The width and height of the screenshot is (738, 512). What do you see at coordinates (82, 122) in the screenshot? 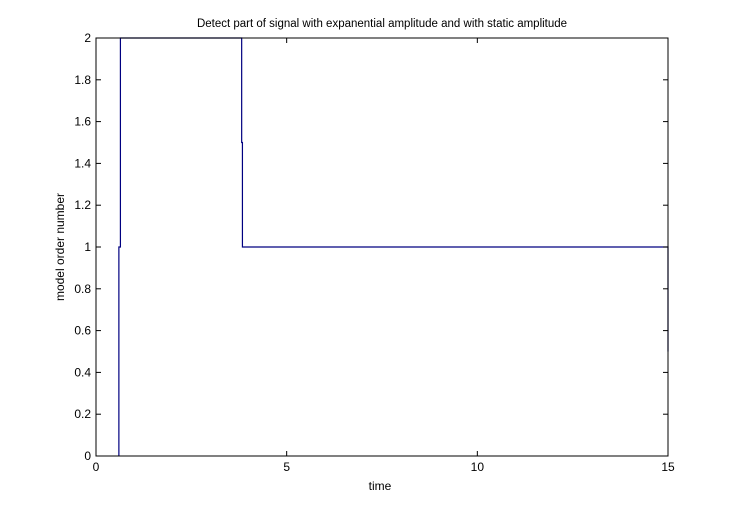
I see `y-tick-label: 1.6` at bounding box center [82, 122].